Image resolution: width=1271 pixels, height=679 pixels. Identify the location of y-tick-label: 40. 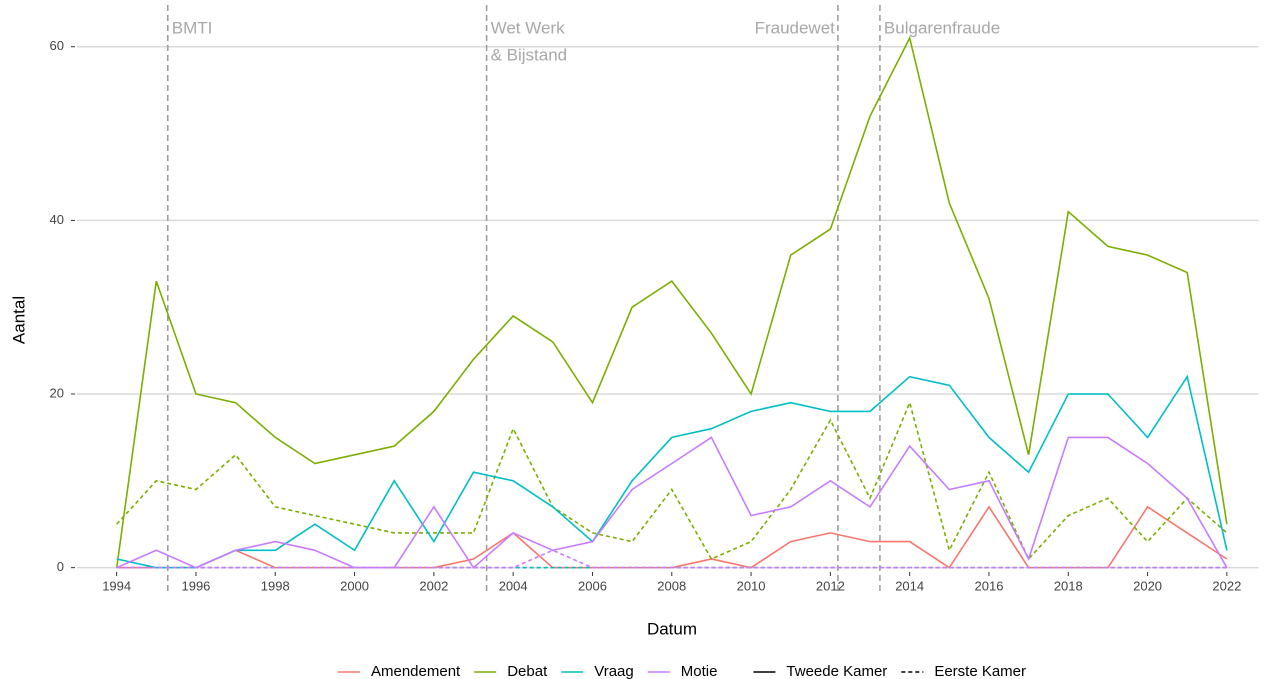
(57, 219).